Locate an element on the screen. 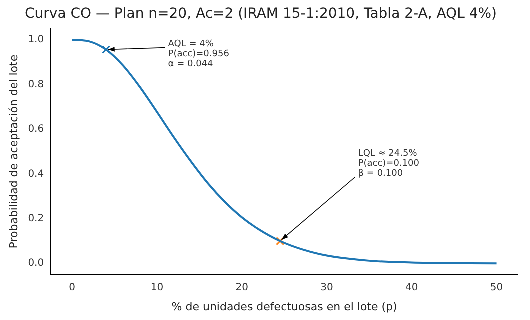 This screenshot has width=530, height=320. x-tick-label: 20 is located at coordinates (242, 288).